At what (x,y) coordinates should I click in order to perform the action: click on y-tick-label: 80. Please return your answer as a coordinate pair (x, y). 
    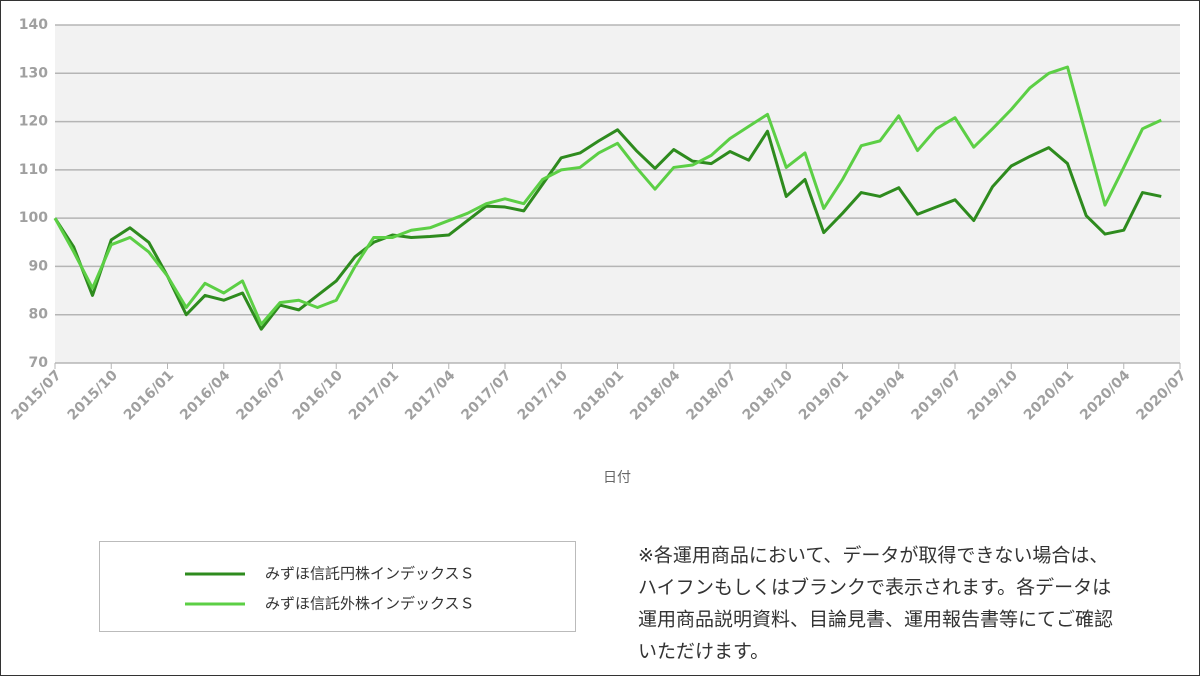
    Looking at the image, I should click on (39, 315).